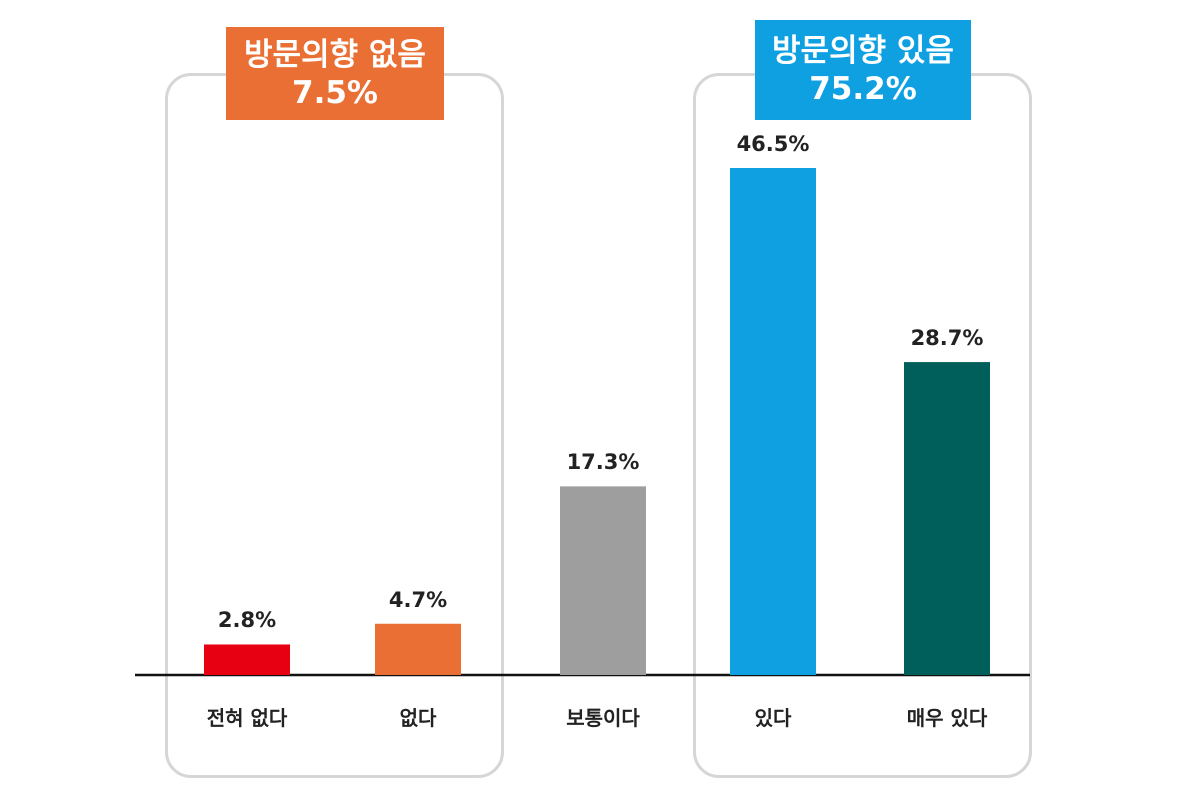 Image resolution: width=1200 pixels, height=799 pixels. I want to click on category-label-4: 매우 있다, so click(947, 718).